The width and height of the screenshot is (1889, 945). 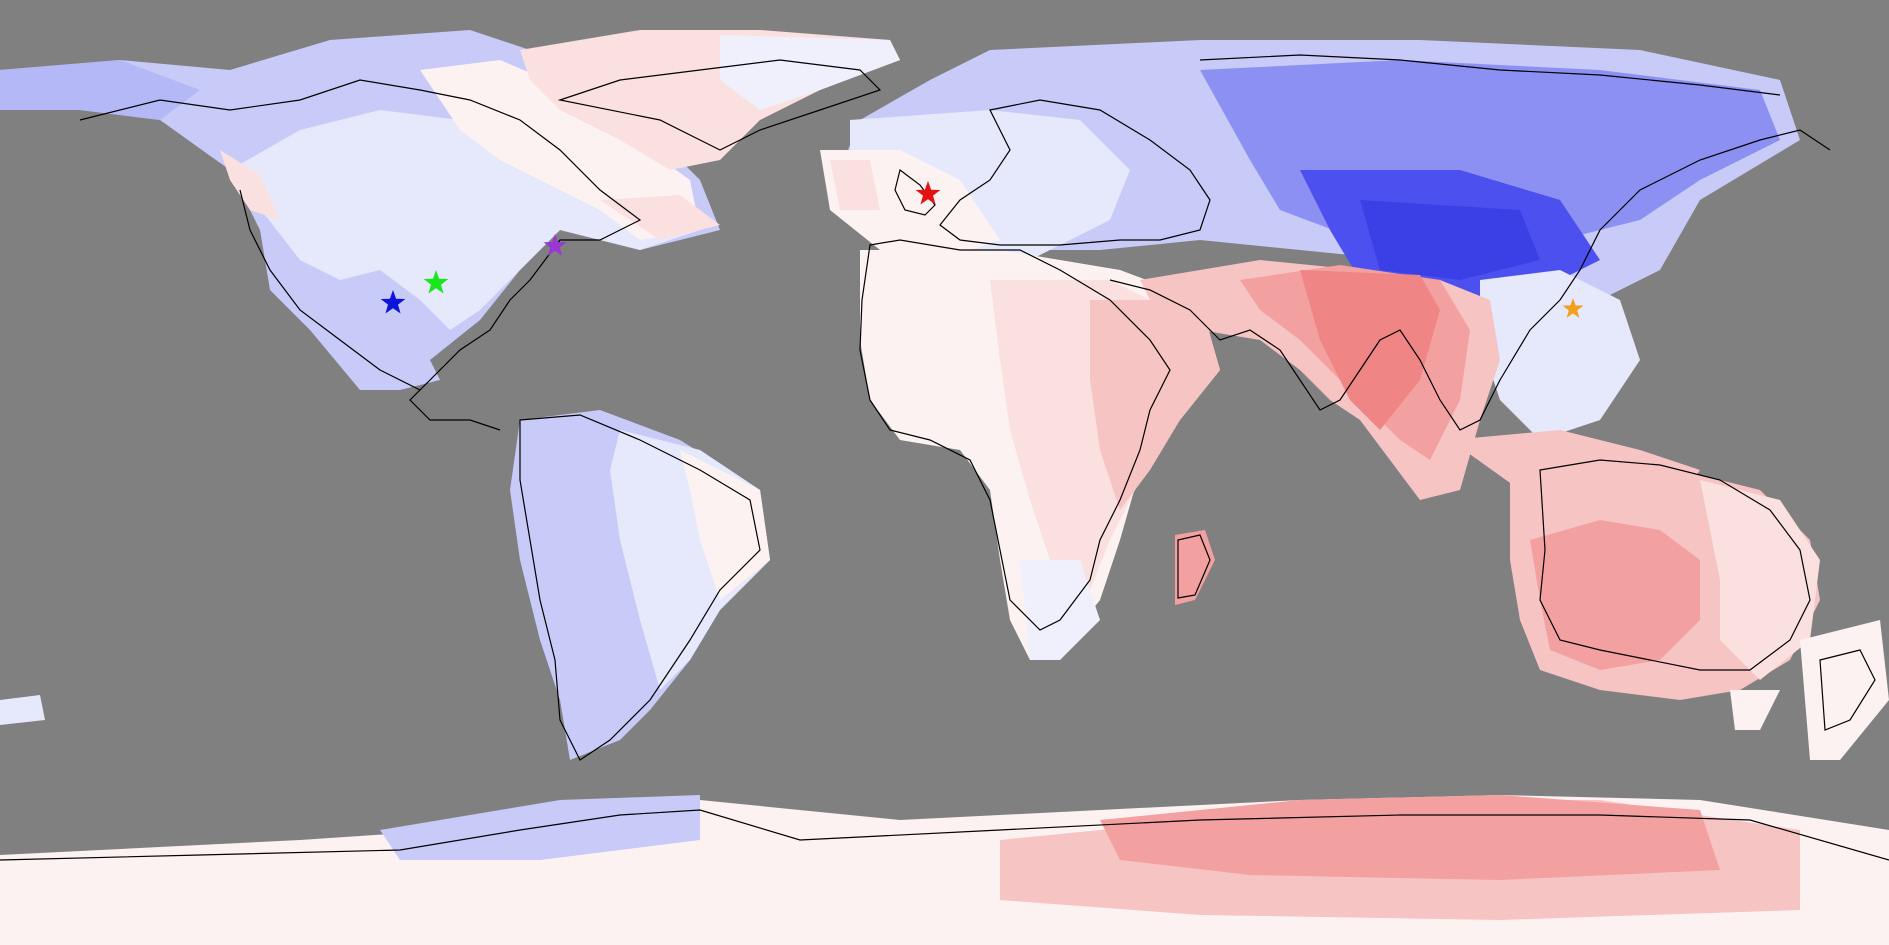 What do you see at coordinates (1573, 308) in the screenshot?
I see `marker-orange-star` at bounding box center [1573, 308].